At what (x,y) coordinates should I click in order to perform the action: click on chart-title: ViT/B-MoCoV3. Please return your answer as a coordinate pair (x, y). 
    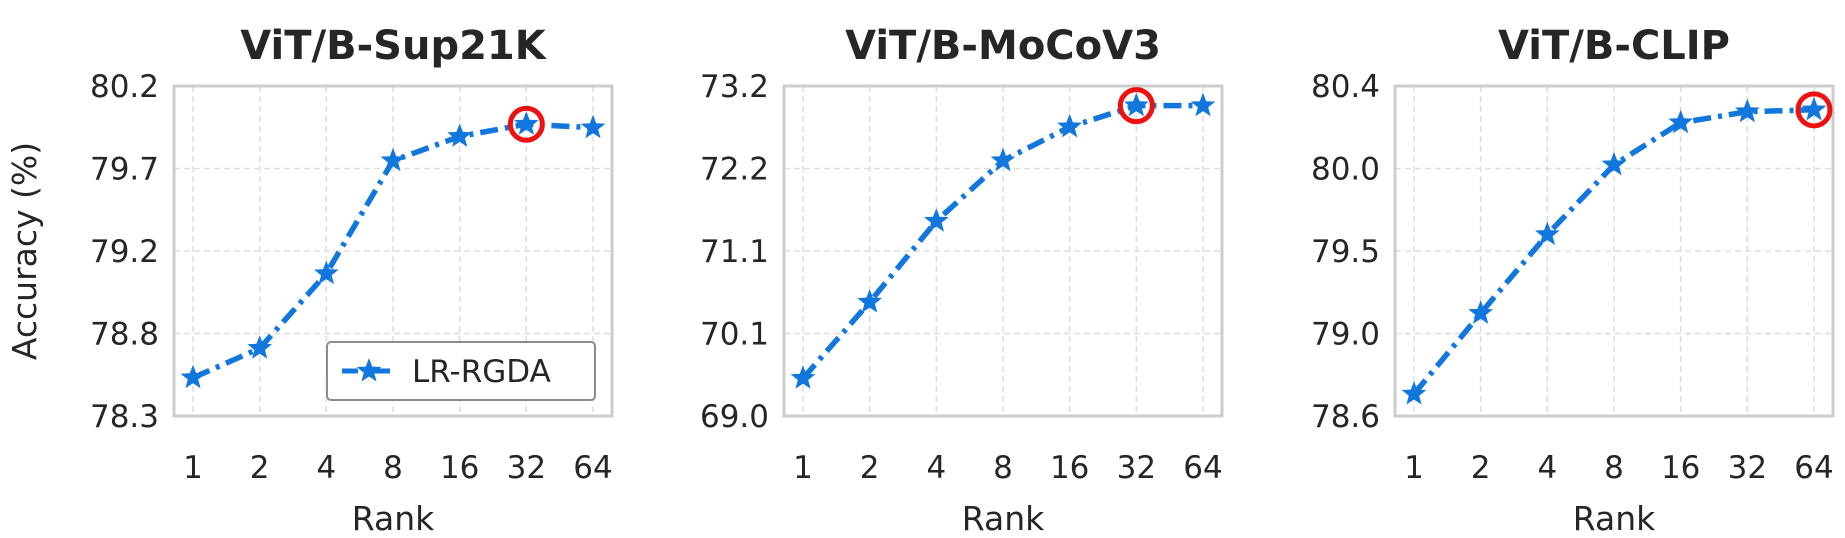
    Looking at the image, I should click on (1003, 46).